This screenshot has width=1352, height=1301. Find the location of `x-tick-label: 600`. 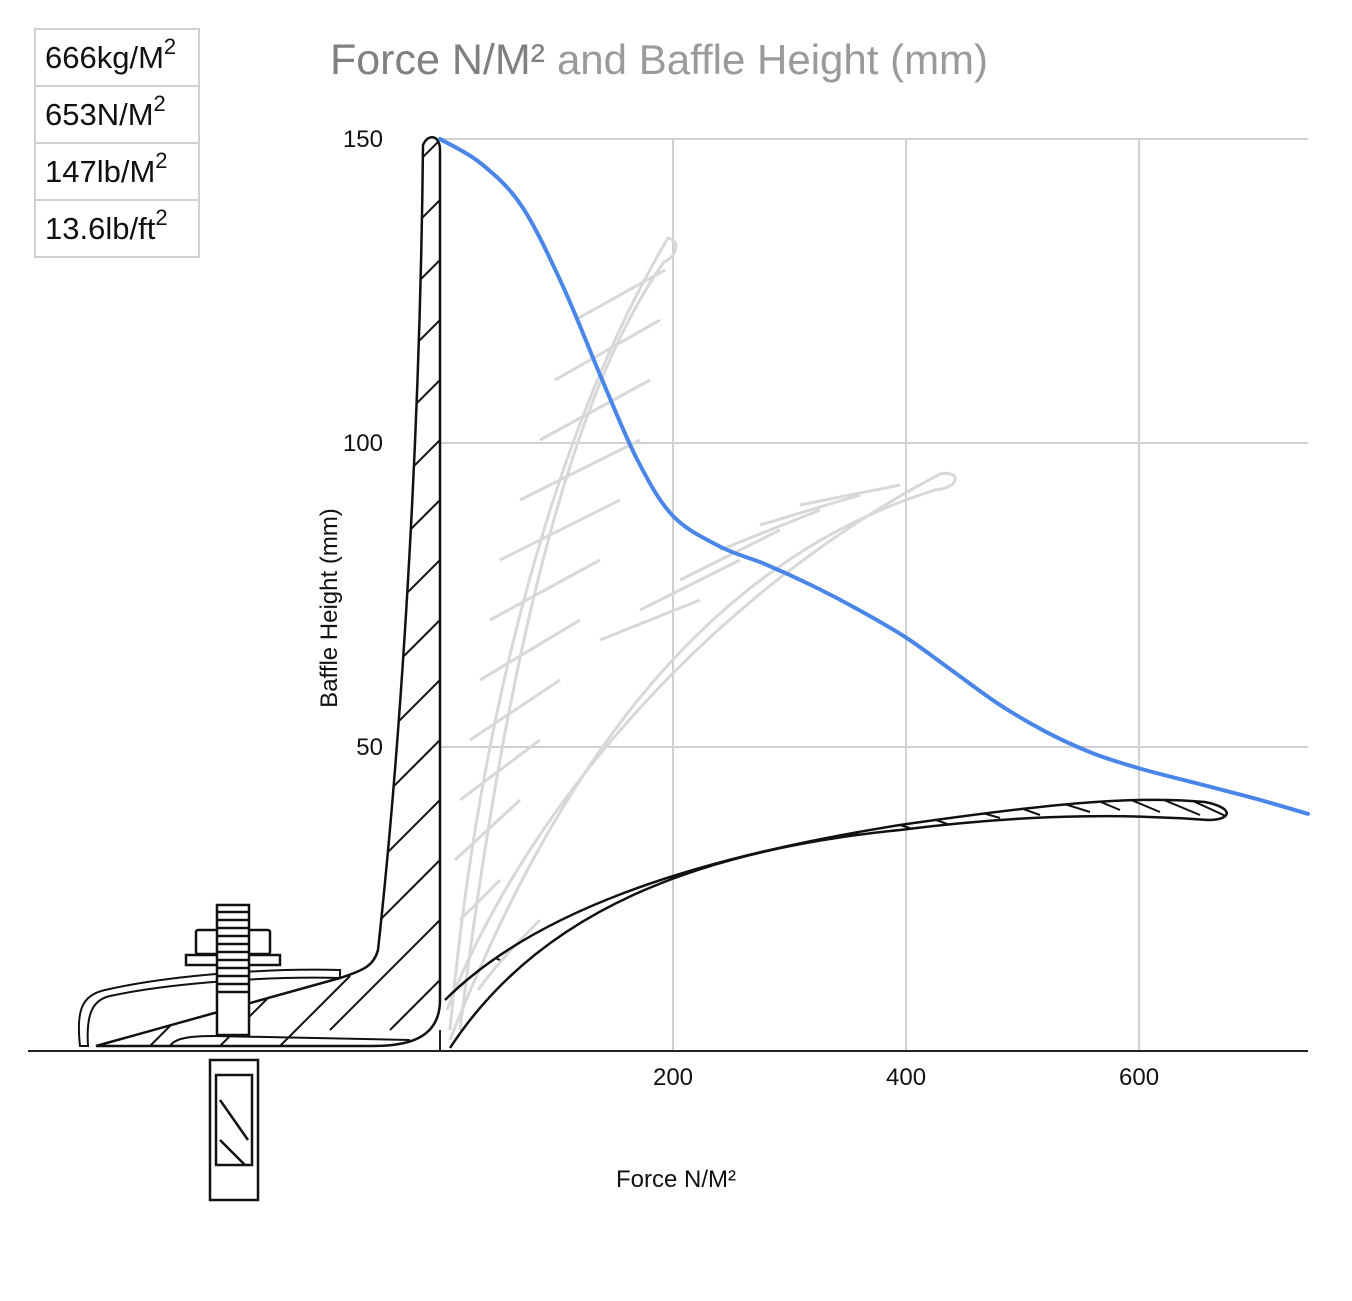

x-tick-label: 600 is located at coordinates (1139, 1077).